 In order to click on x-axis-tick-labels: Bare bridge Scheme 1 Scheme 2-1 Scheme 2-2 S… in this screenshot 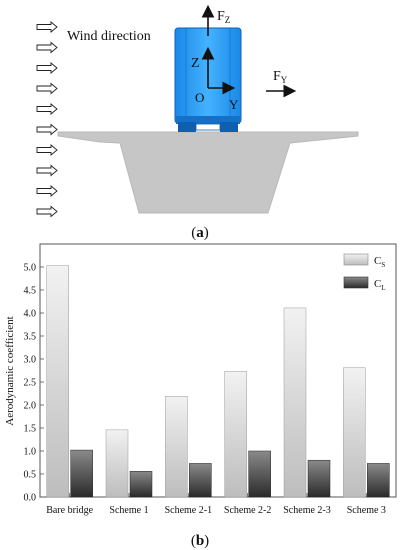, I will do `click(216, 510)`.